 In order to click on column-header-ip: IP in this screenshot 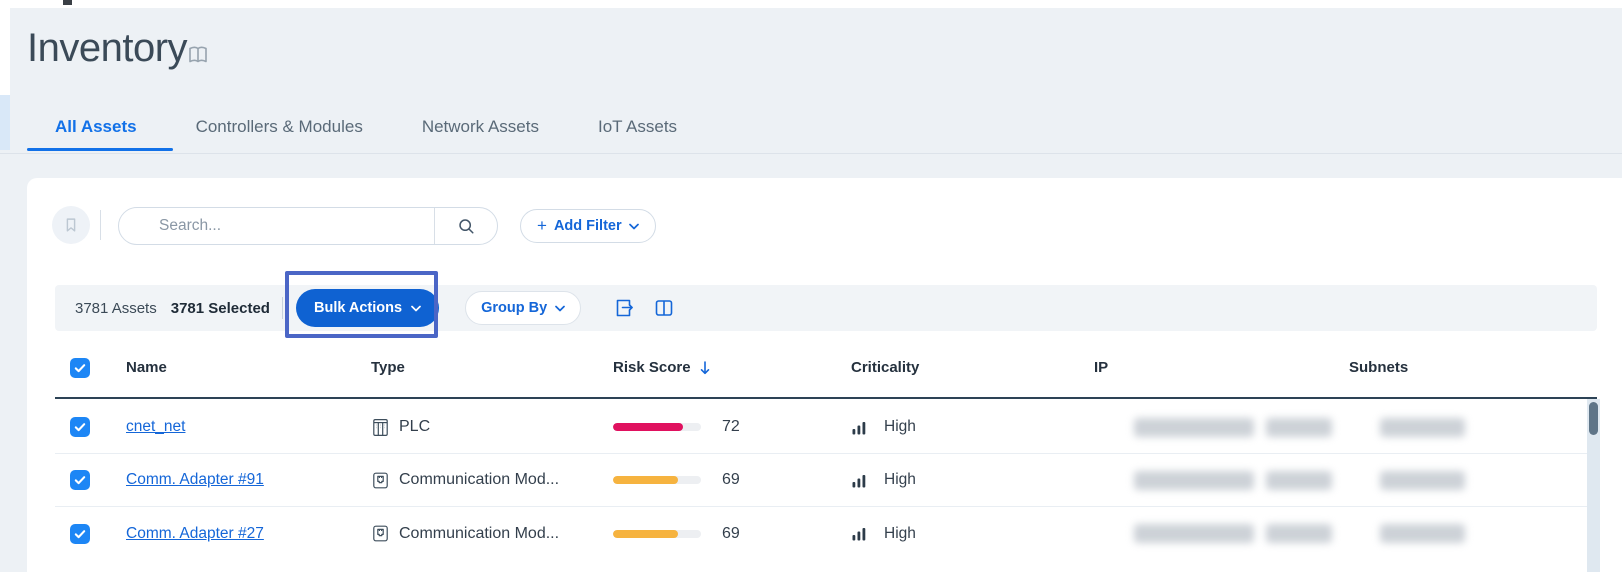, I will do `click(1101, 367)`.